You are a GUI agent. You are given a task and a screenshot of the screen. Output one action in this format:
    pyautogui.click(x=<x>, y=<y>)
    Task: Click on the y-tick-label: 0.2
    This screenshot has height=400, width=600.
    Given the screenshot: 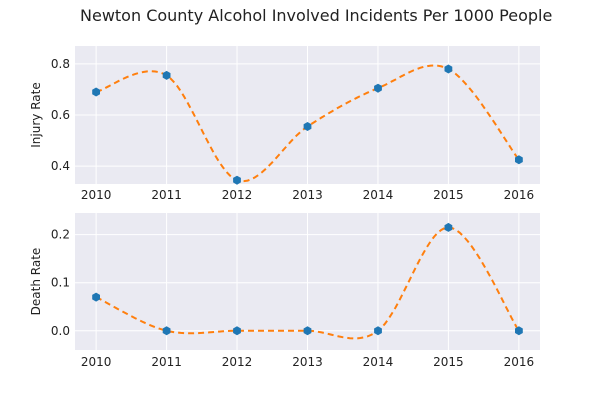 What is the action you would take?
    pyautogui.click(x=60, y=235)
    